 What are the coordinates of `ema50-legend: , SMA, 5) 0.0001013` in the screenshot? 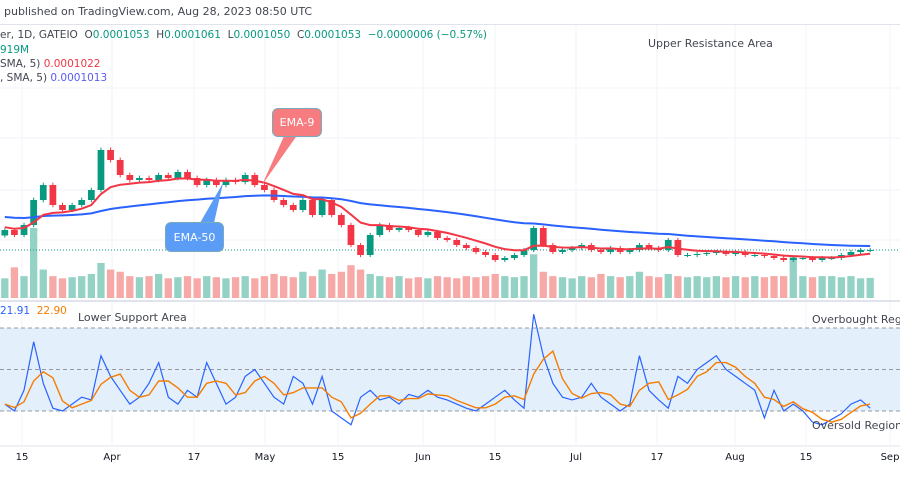 It's located at (53, 78).